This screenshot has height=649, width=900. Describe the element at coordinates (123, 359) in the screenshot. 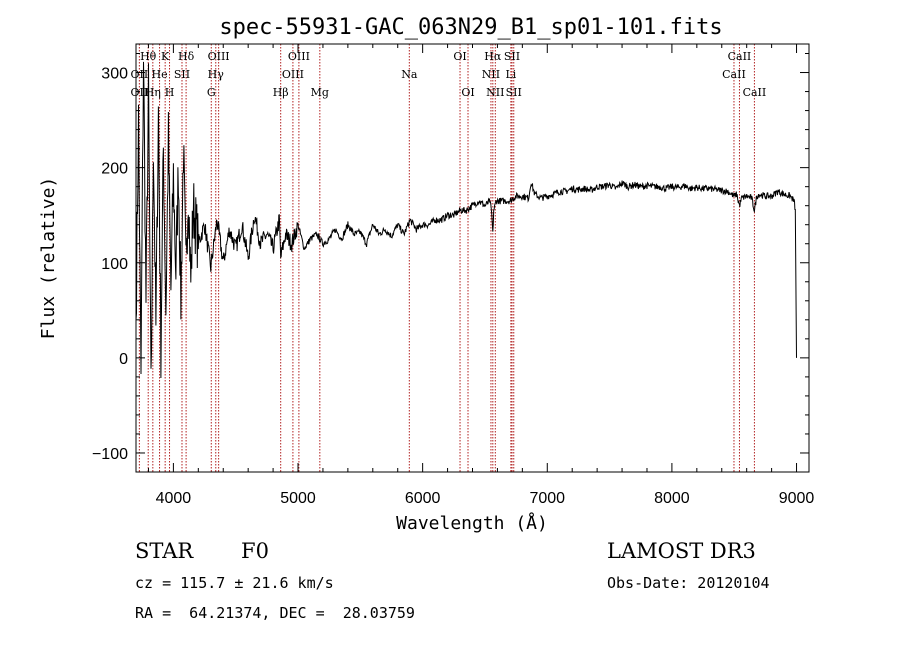

I see `y-tick-label: 0` at that location.